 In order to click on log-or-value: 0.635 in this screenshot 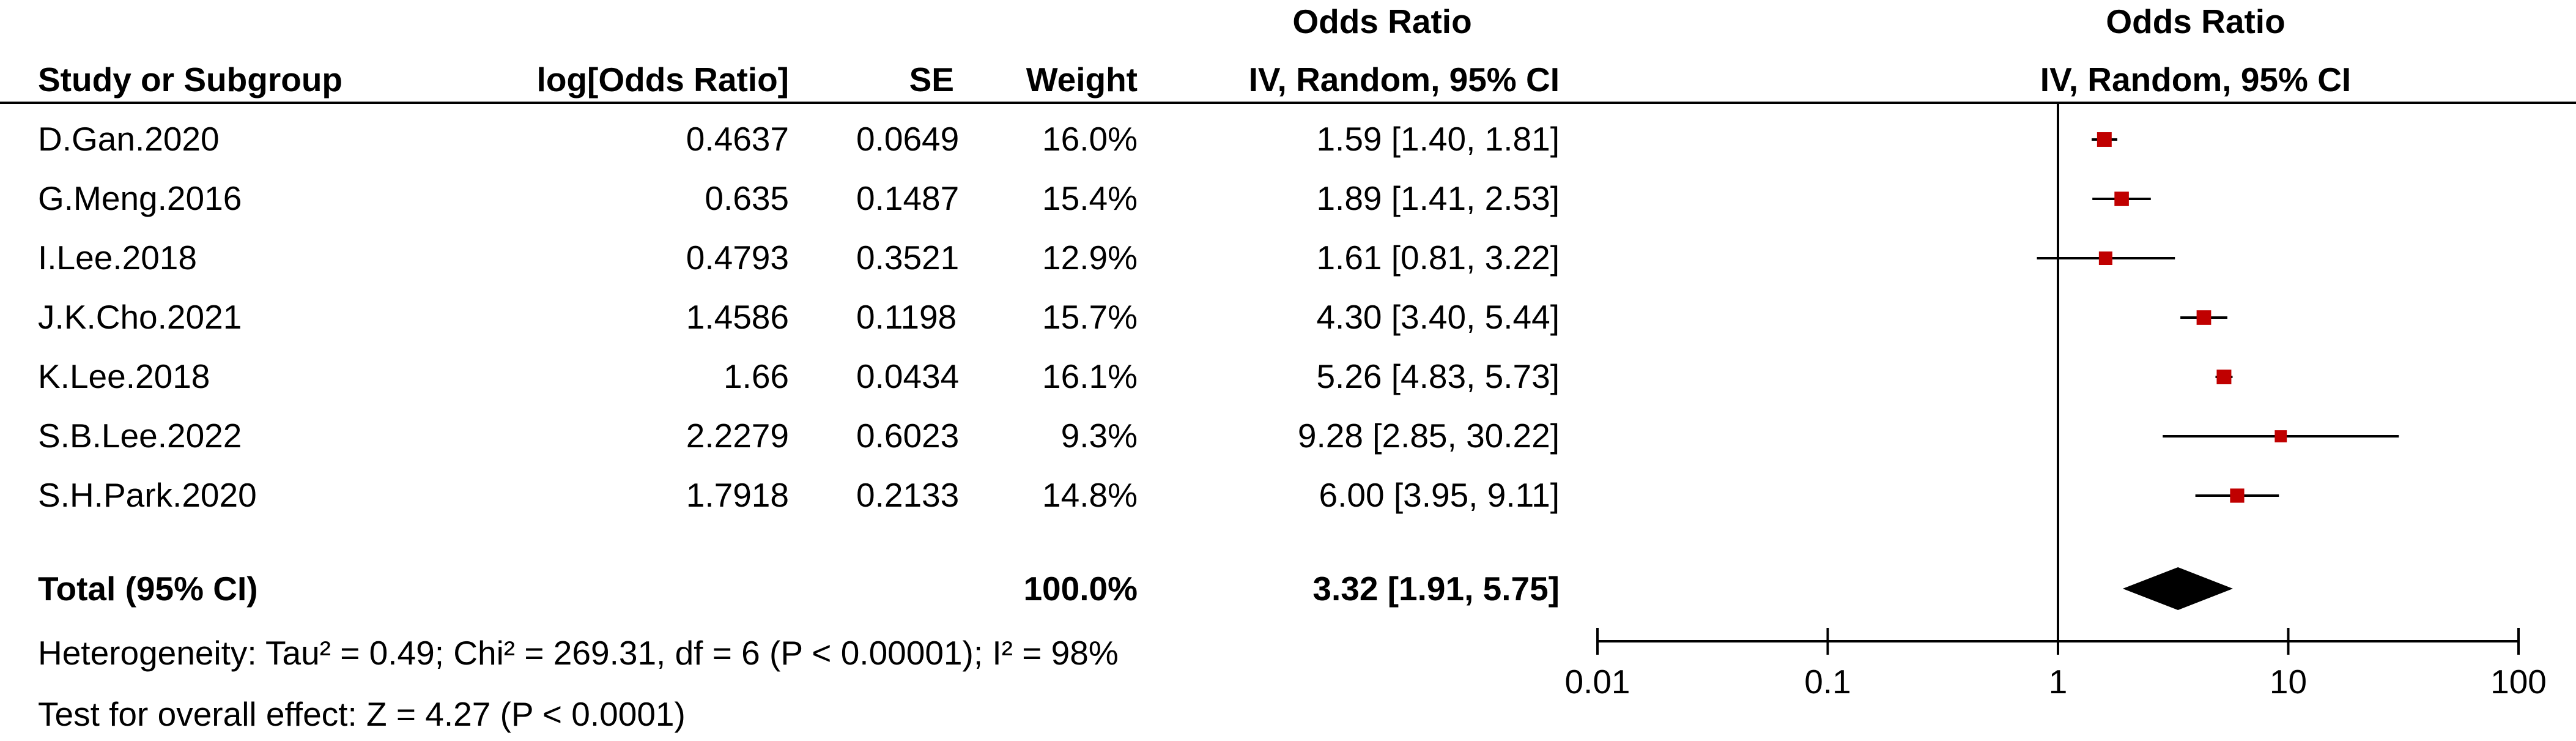, I will do `click(747, 198)`.